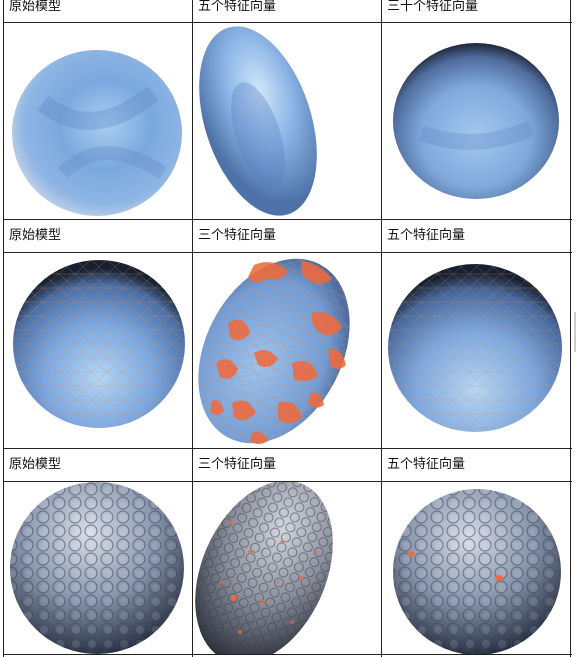 This screenshot has width=576, height=657. Describe the element at coordinates (35, 464) in the screenshot. I see `caption-row3-col1: 原始模型` at that location.